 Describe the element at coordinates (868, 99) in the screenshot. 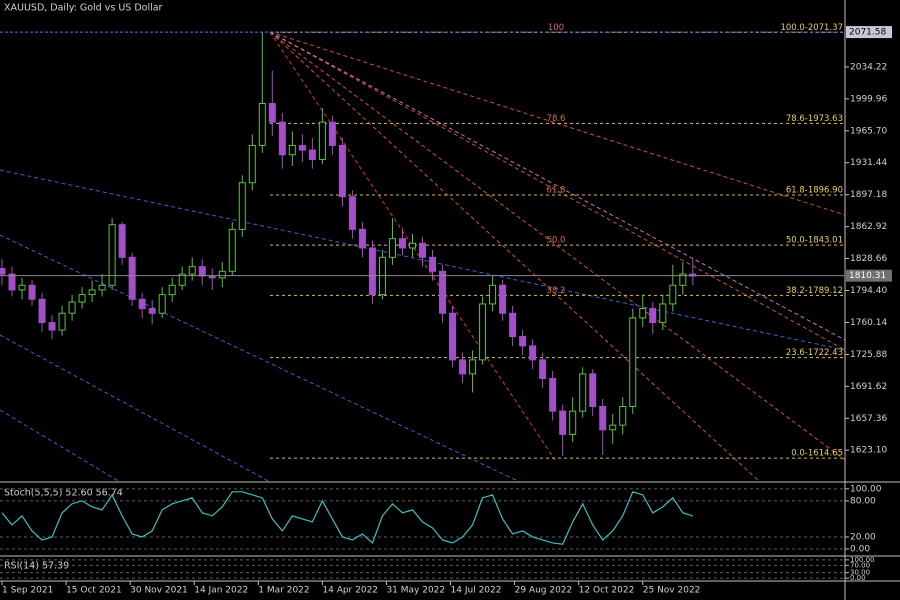

I see `y-tick-label: 1999.96` at that location.